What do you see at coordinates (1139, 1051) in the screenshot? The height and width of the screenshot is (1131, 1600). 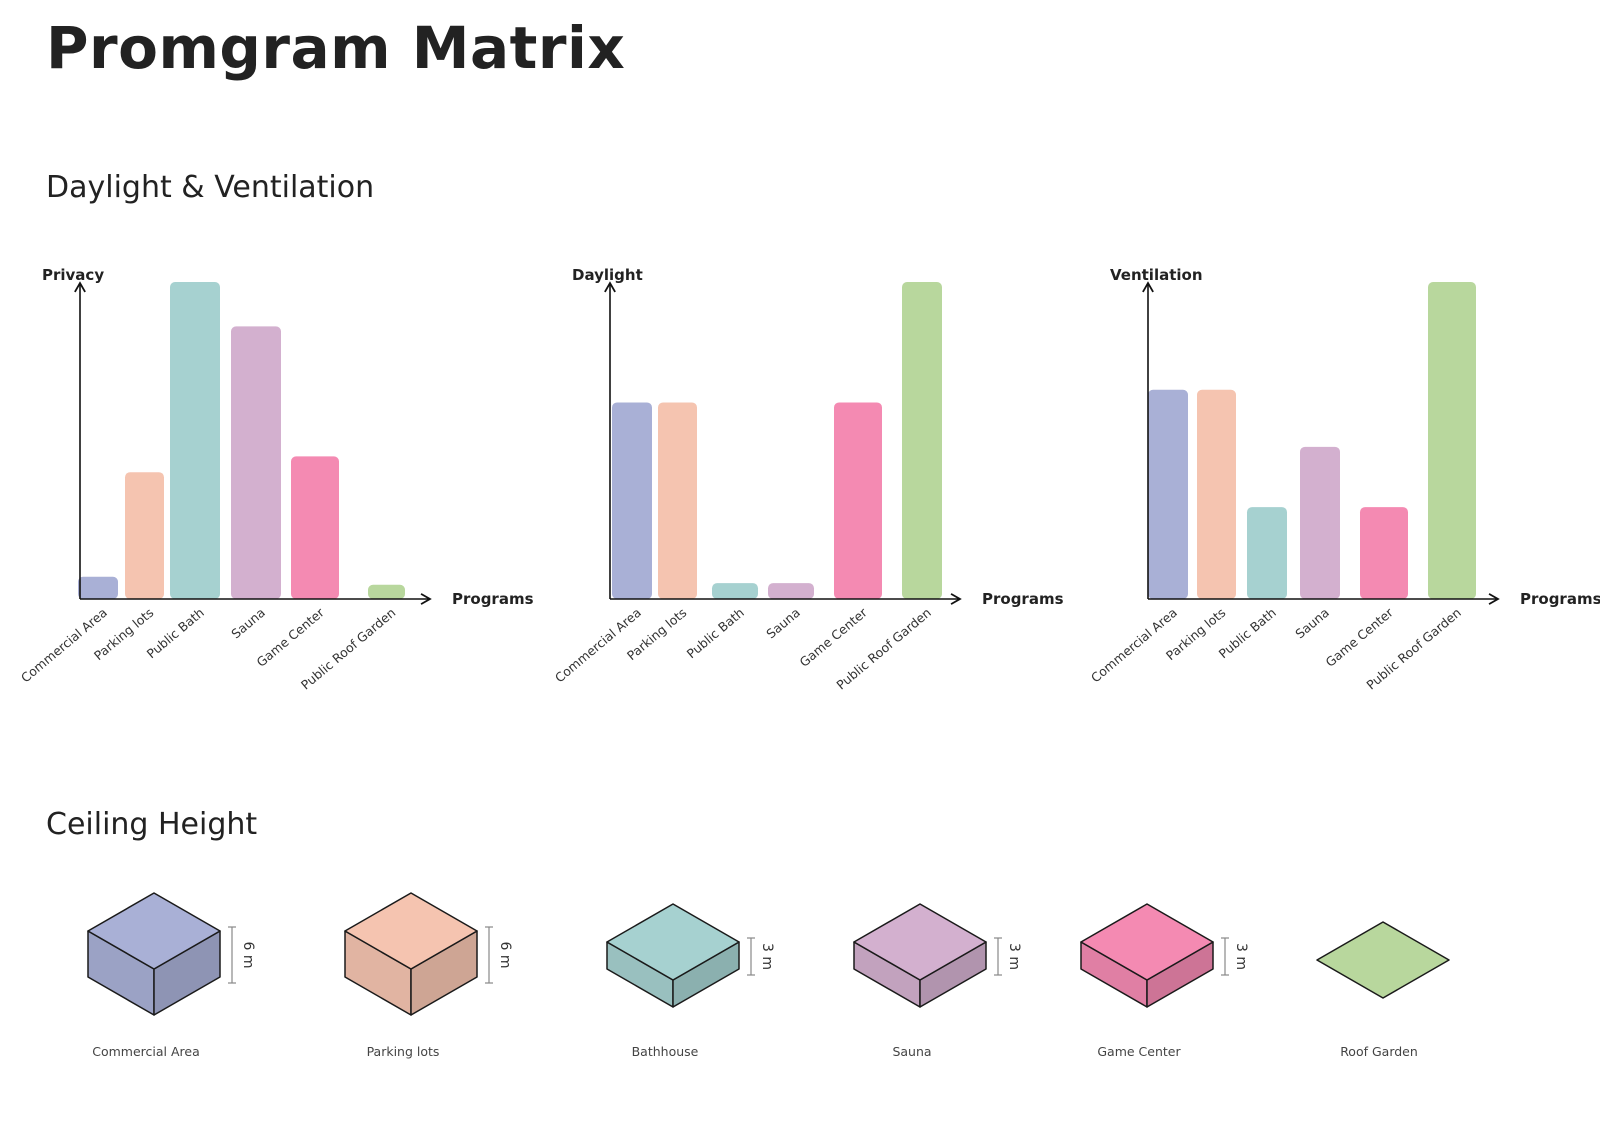 I see `block-label-game-center: Game Center` at bounding box center [1139, 1051].